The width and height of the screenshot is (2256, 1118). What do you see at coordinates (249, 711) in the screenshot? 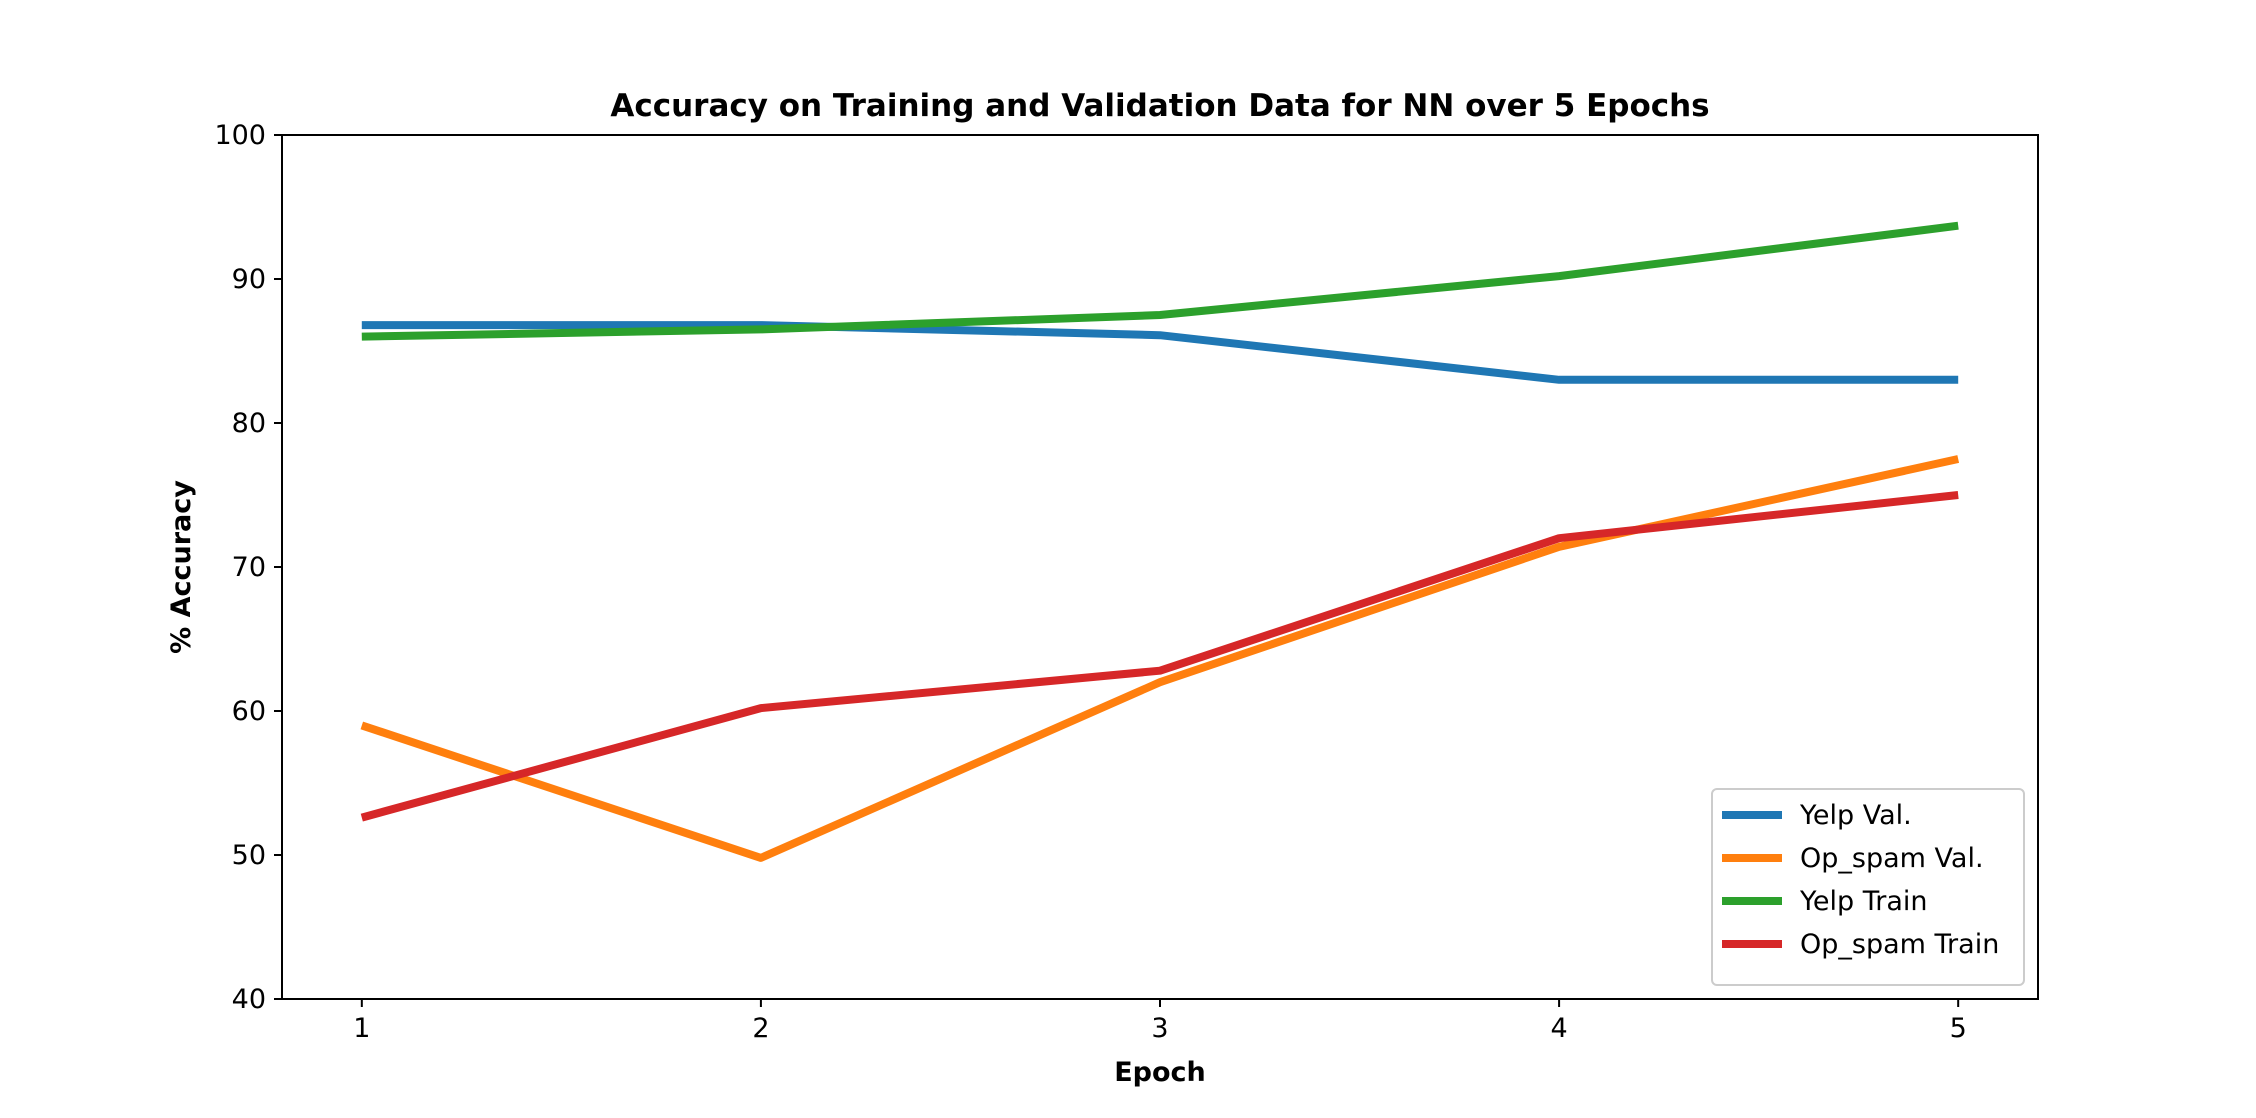
I see `y-tick-label: 60` at bounding box center [249, 711].